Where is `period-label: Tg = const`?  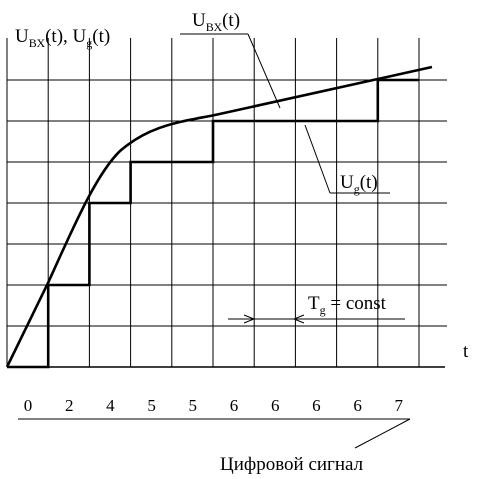 period-label: Tg = const is located at coordinates (347, 305).